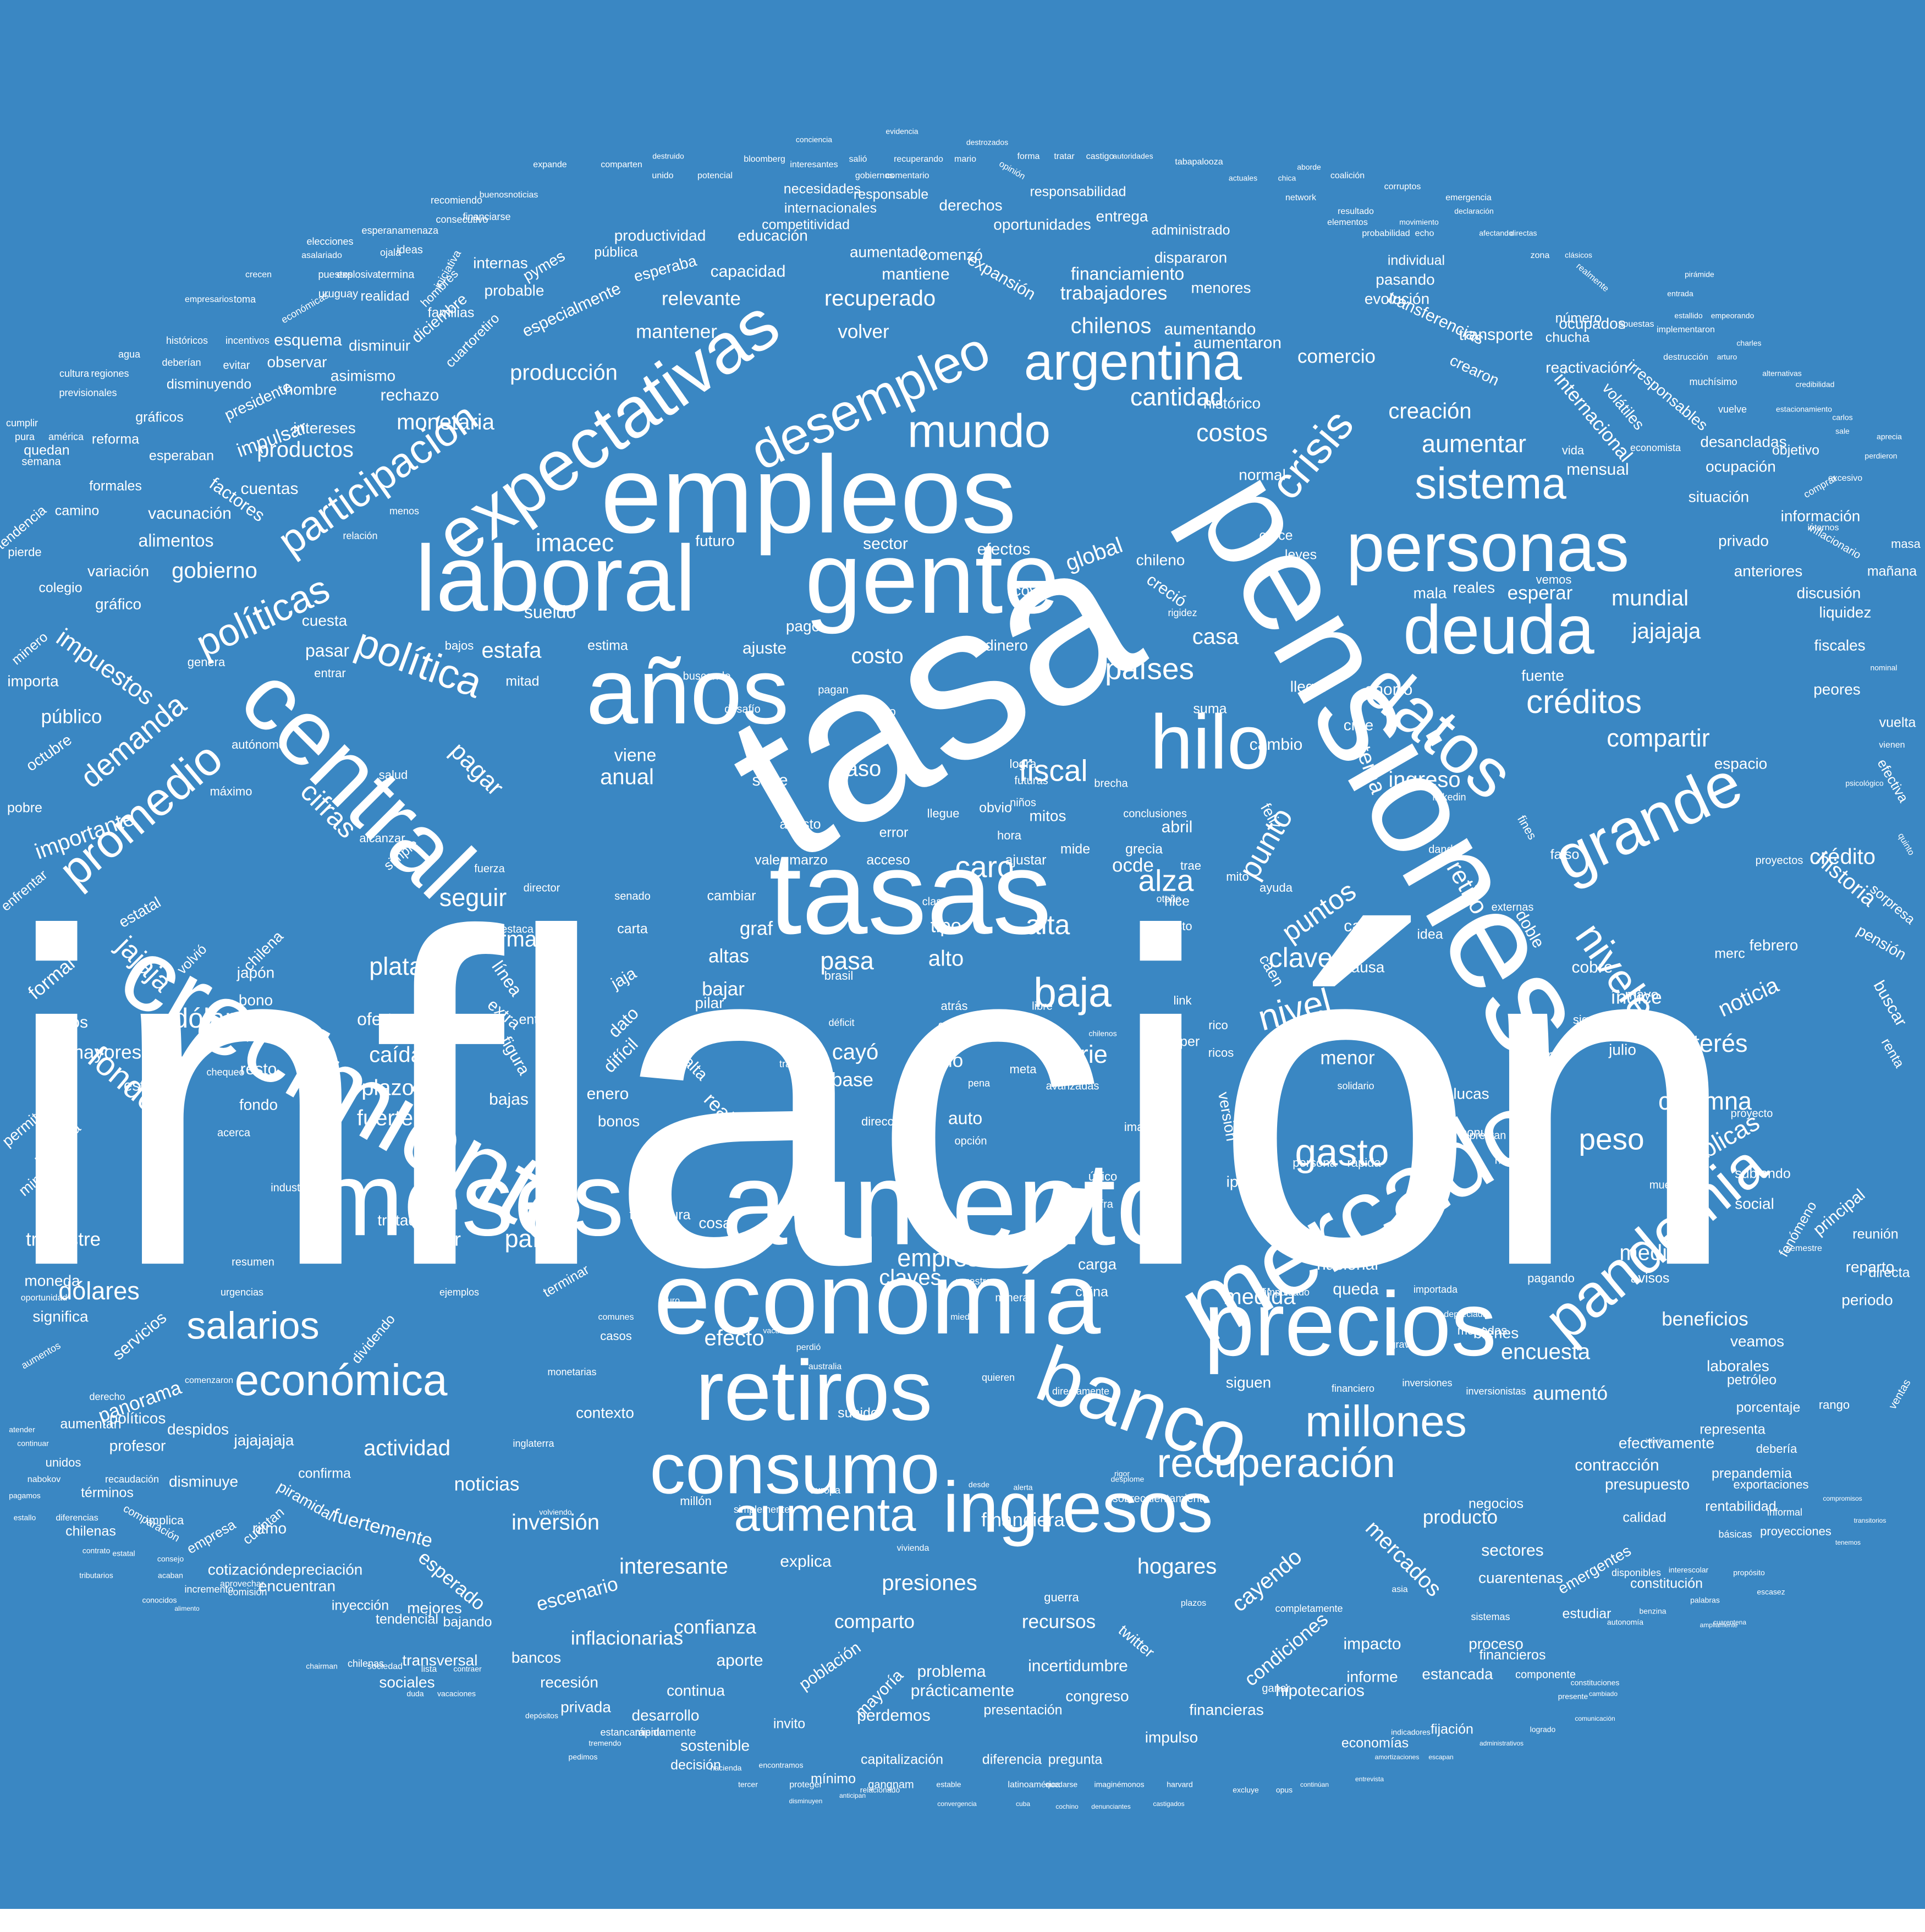  What do you see at coordinates (715, 1745) in the screenshot?
I see `word: sostenible` at bounding box center [715, 1745].